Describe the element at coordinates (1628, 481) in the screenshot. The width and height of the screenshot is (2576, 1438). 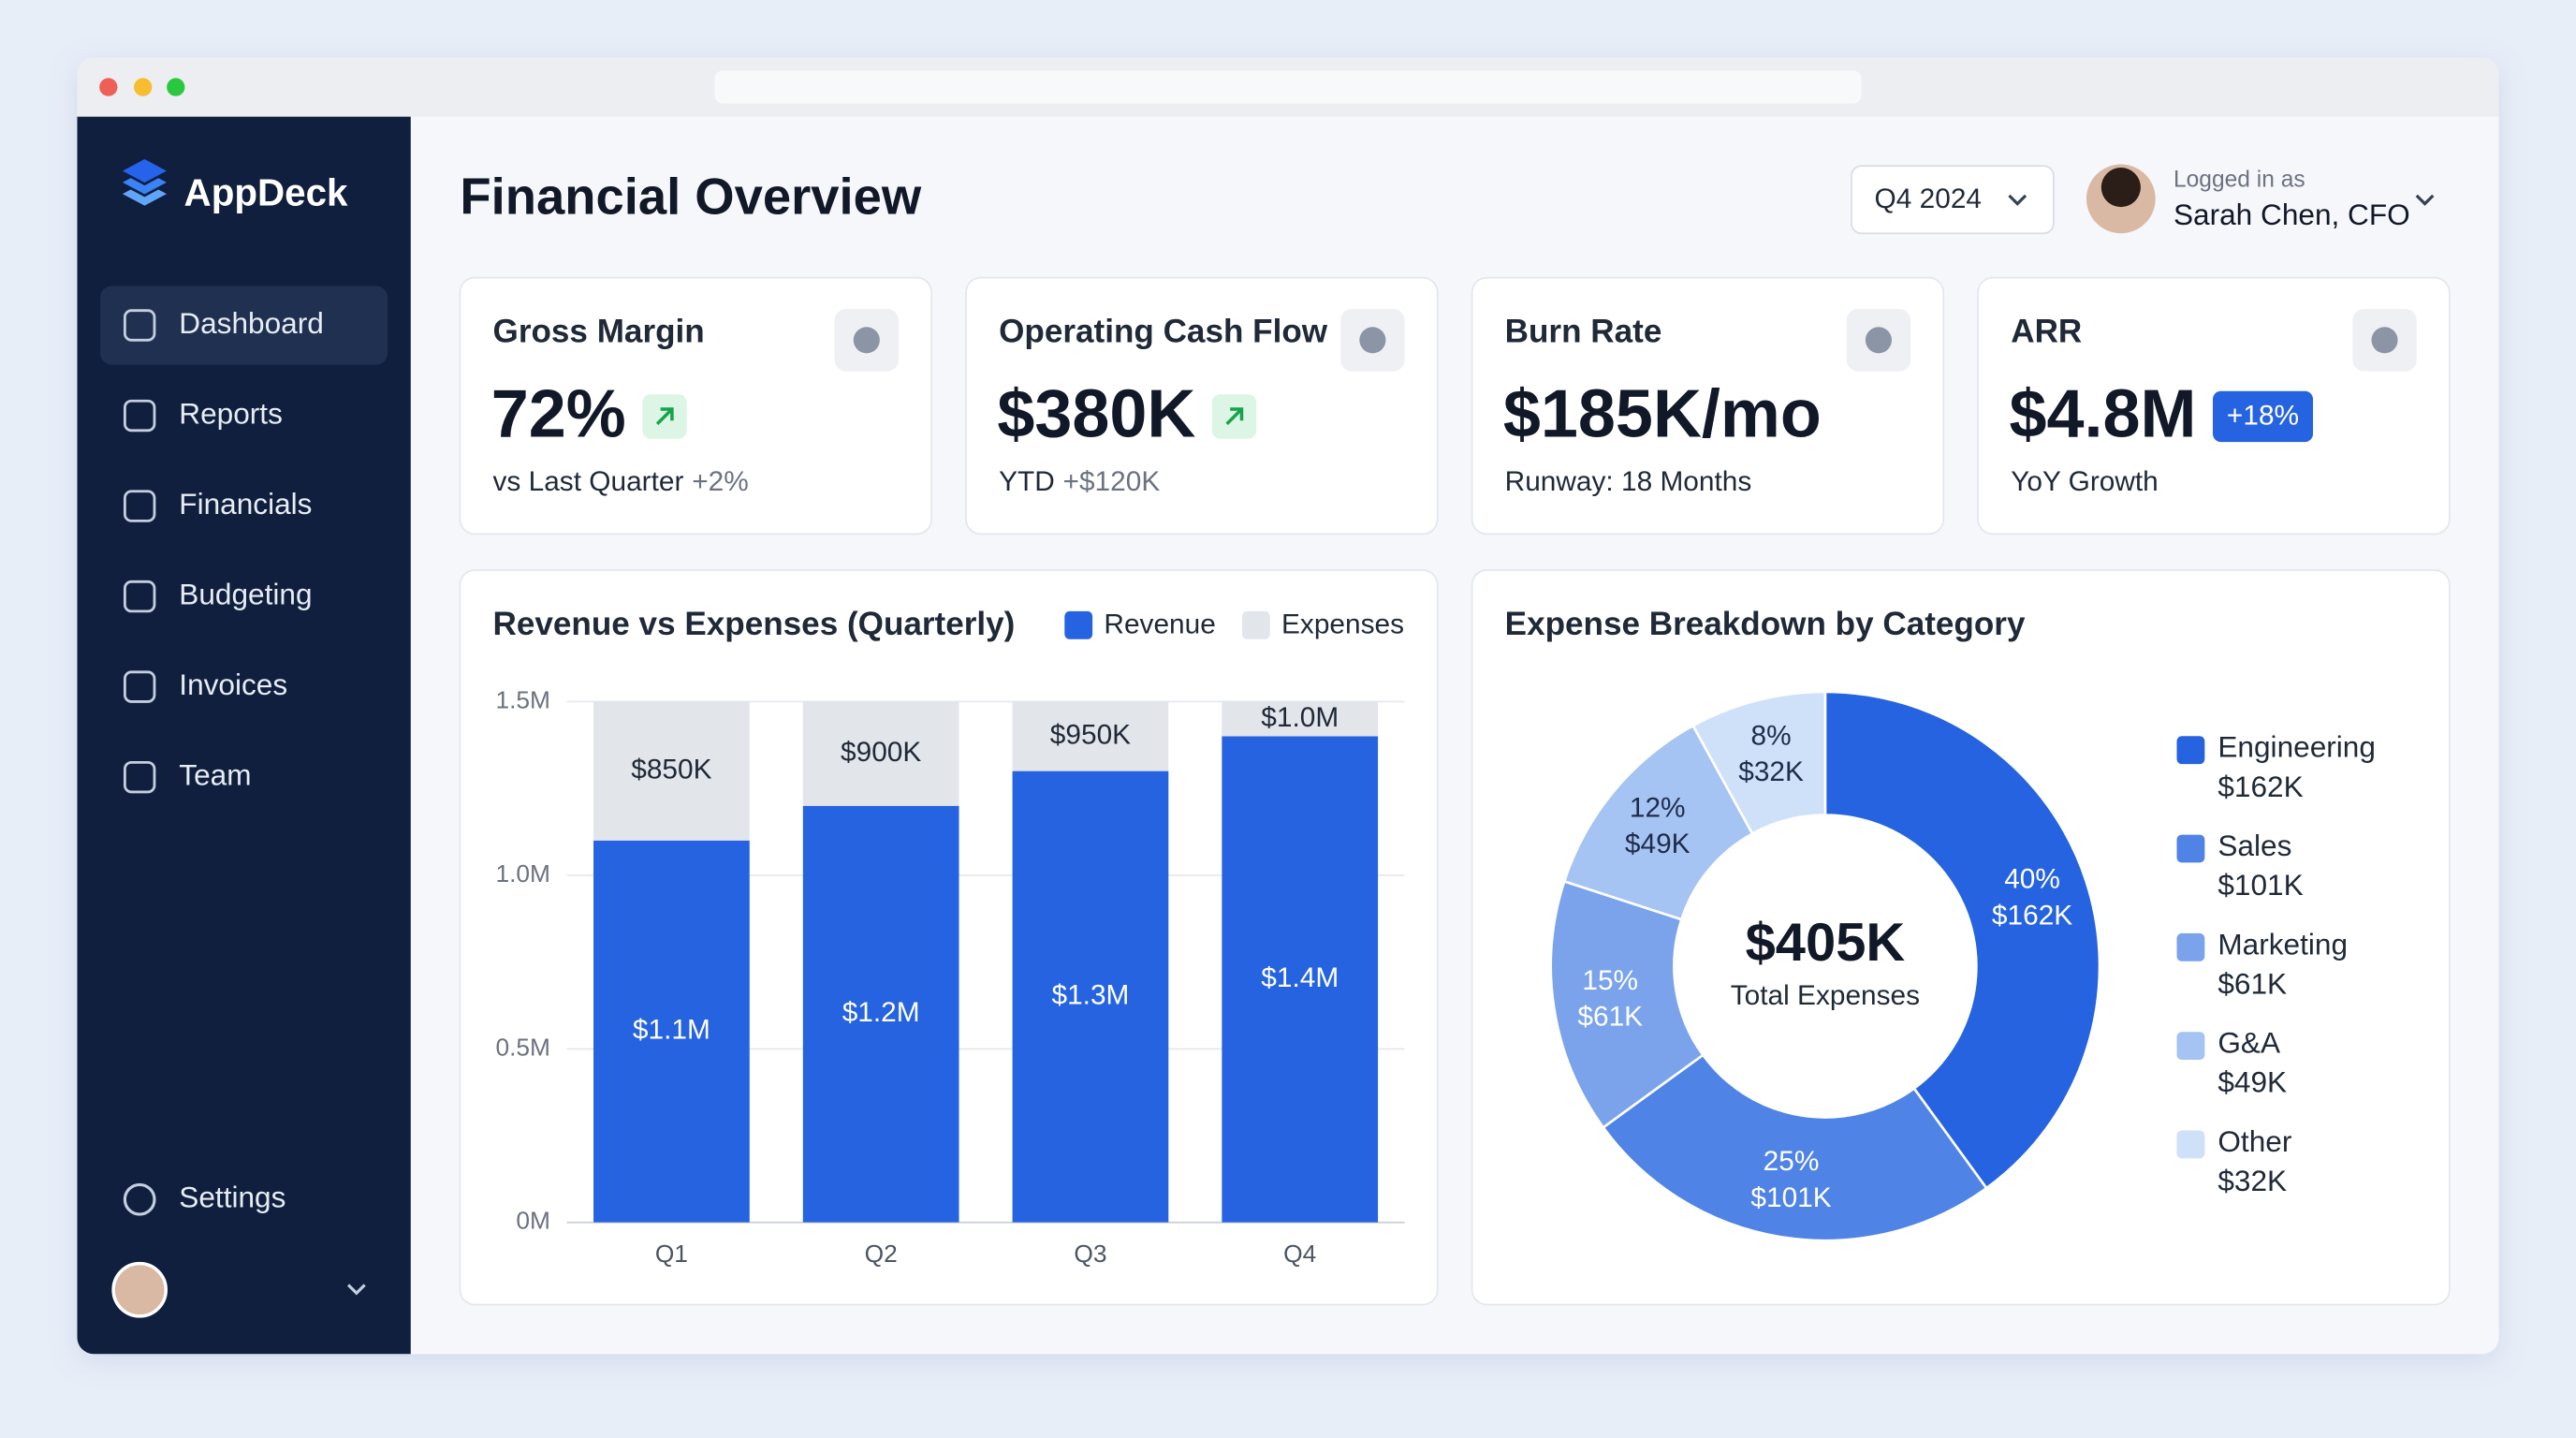
I see `kpi-sub: Runway: 18 Months` at that location.